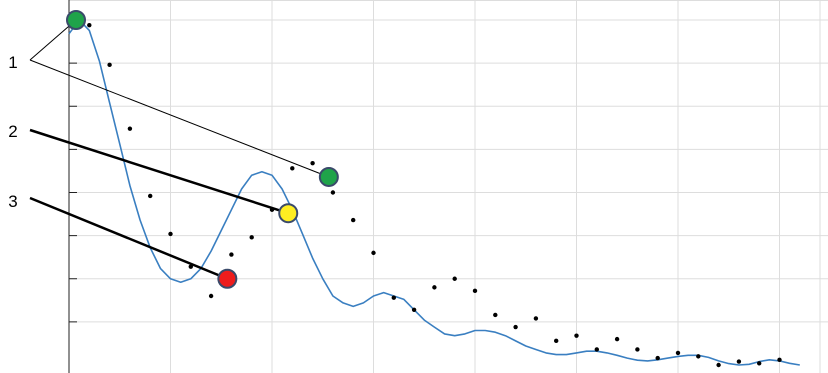 This screenshot has width=828, height=373. I want to click on callout-label-1: 1, so click(12, 62).